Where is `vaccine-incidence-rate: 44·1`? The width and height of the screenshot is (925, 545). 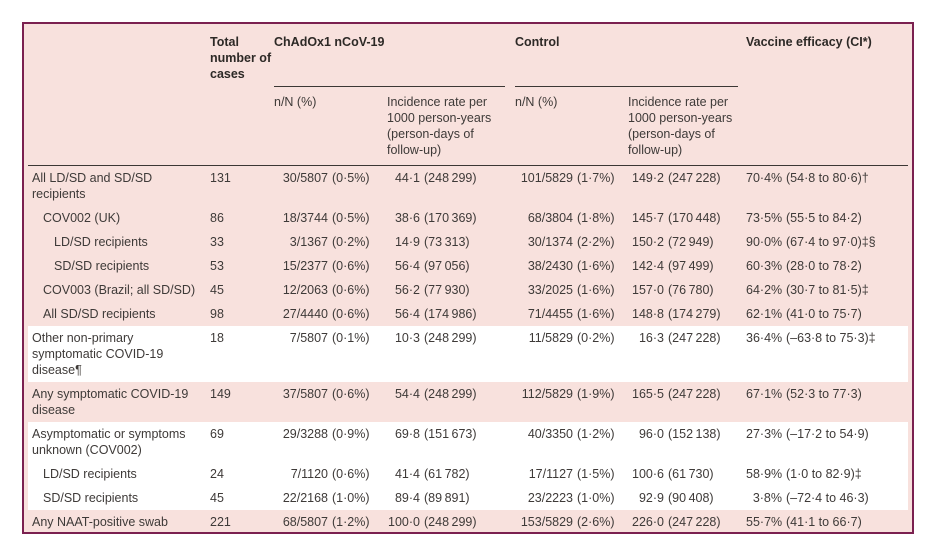
vaccine-incidence-rate: 44·1 is located at coordinates (407, 178).